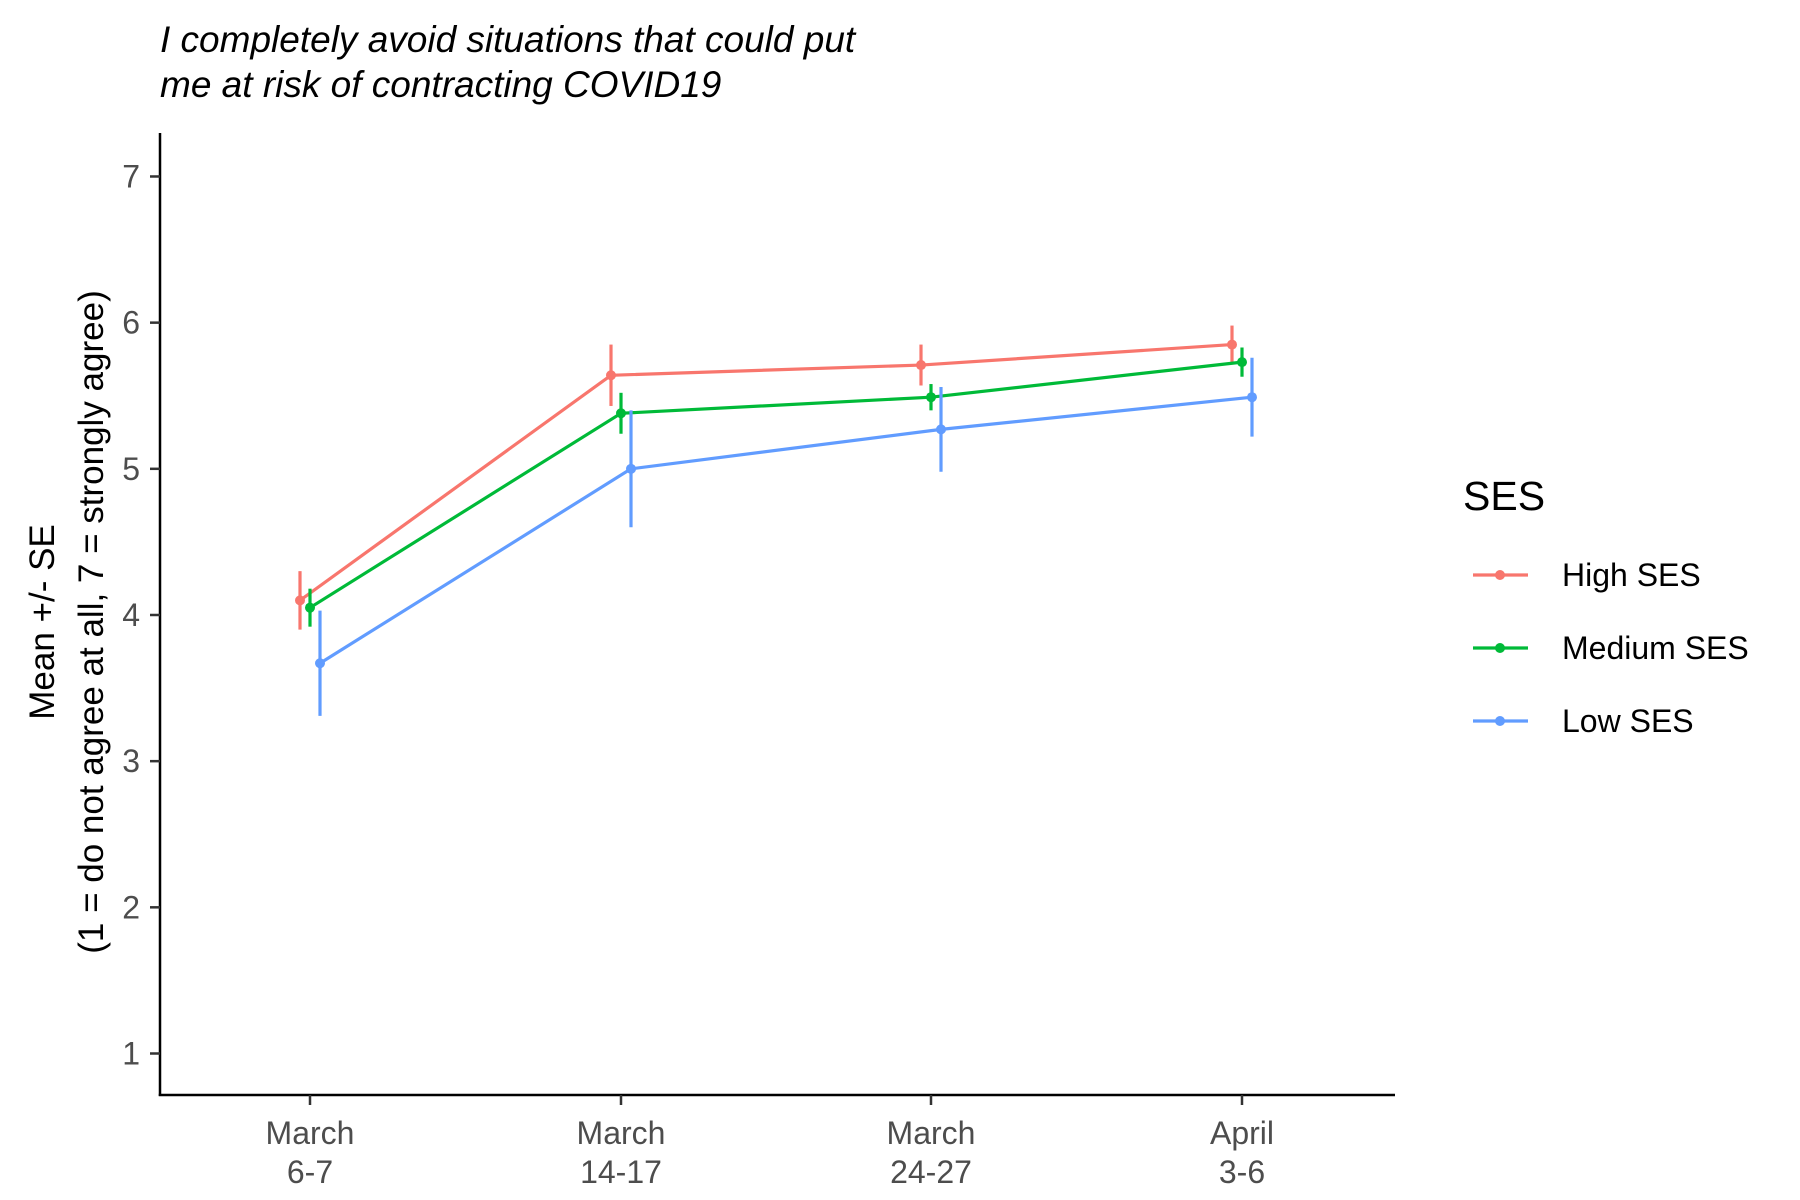 The width and height of the screenshot is (1800, 1200). I want to click on y-tick-label: 4, so click(131, 615).